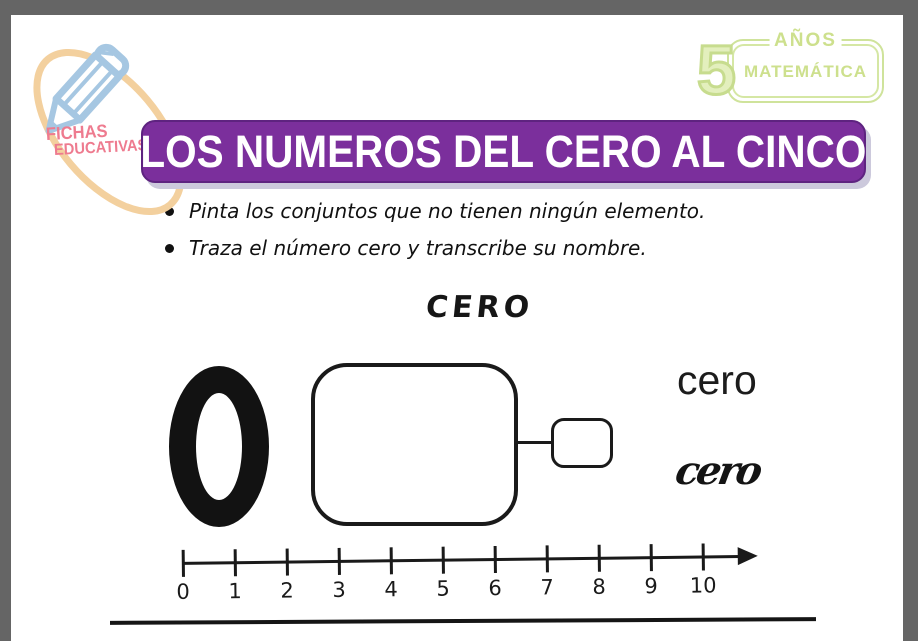 The image size is (918, 641). Describe the element at coordinates (747, 556) in the screenshot. I see `arrow-right-icon` at that location.